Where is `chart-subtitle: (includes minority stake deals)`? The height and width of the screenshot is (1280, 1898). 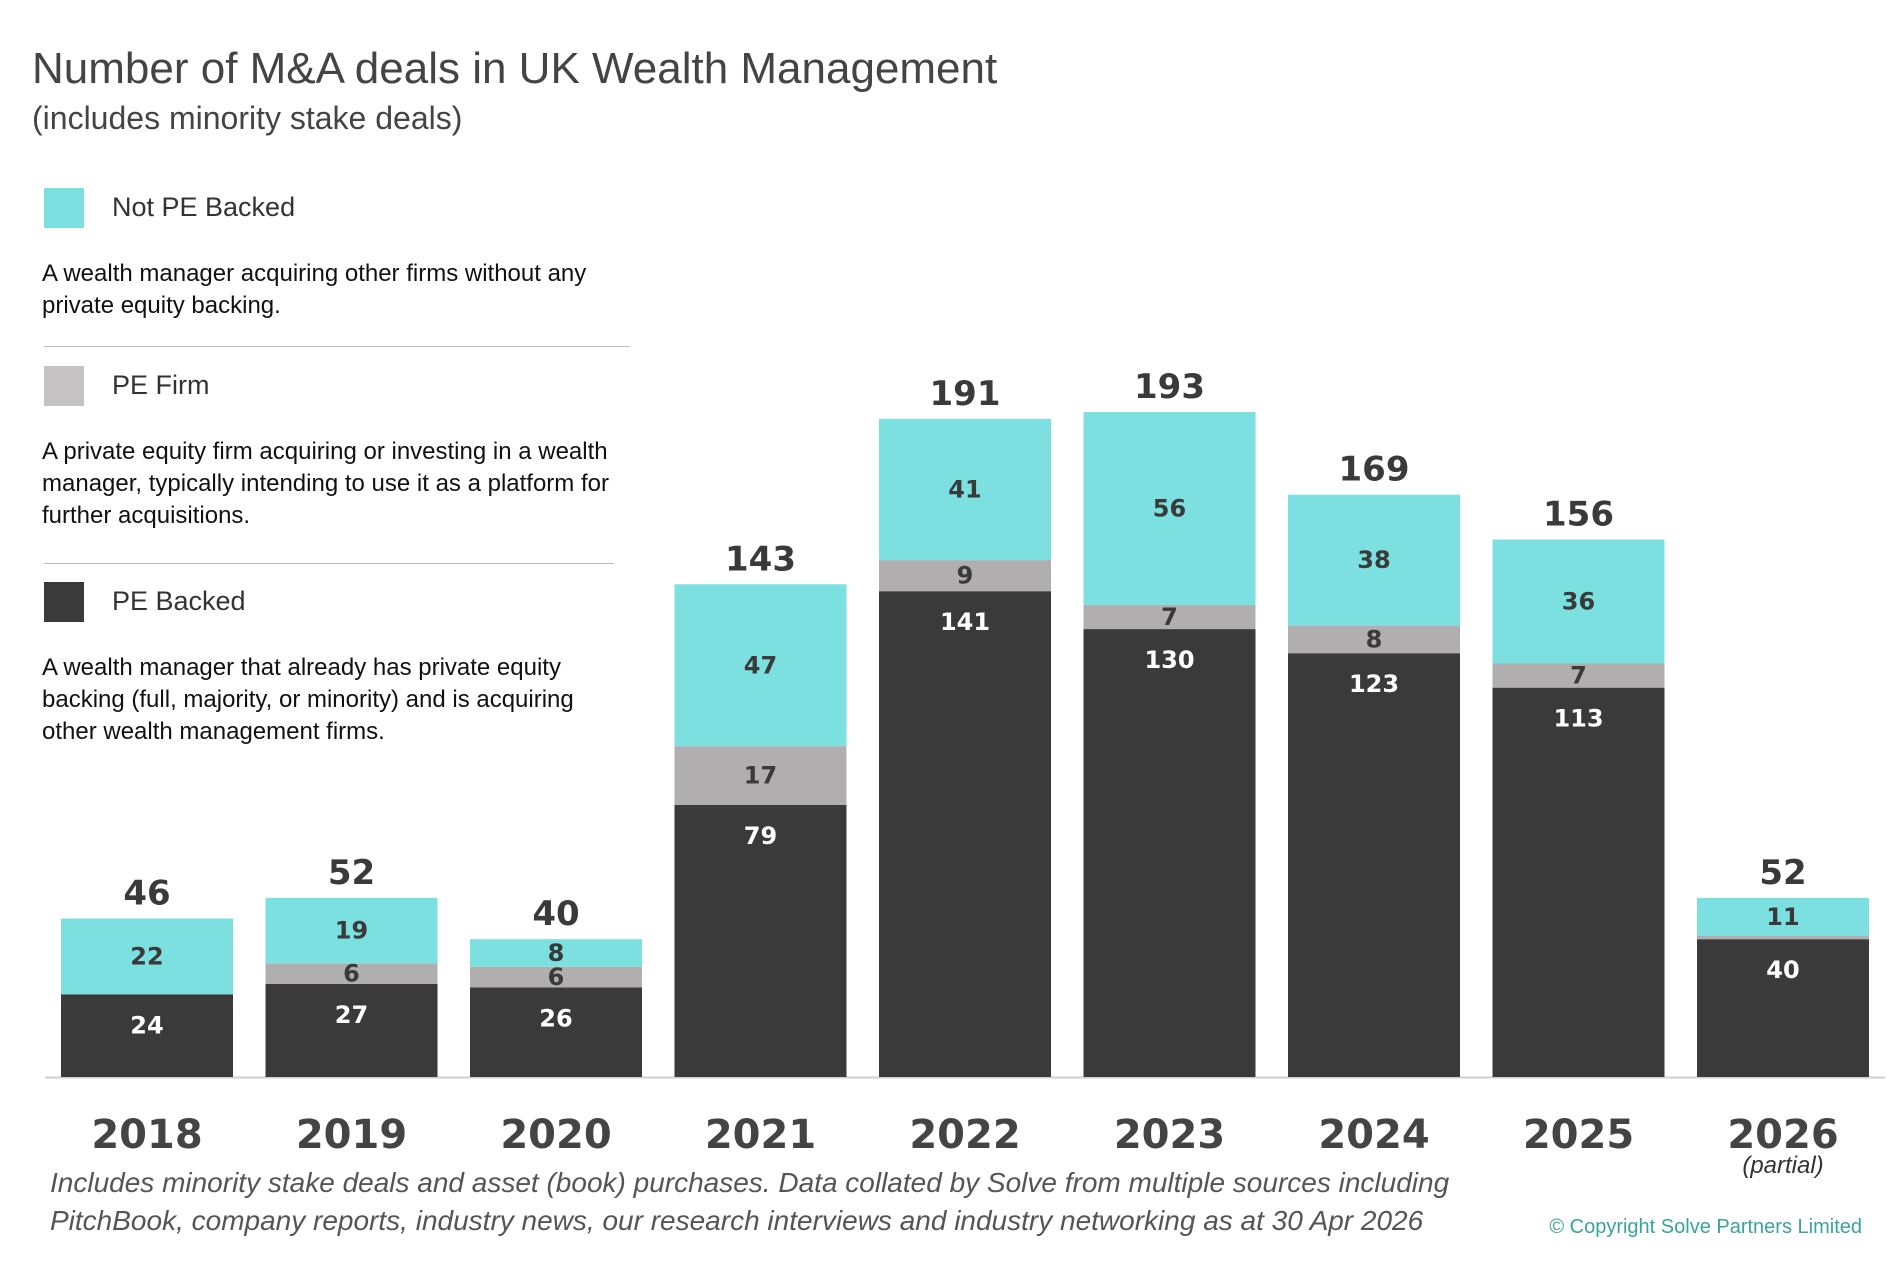
chart-subtitle: (includes minority stake deals) is located at coordinates (247, 118).